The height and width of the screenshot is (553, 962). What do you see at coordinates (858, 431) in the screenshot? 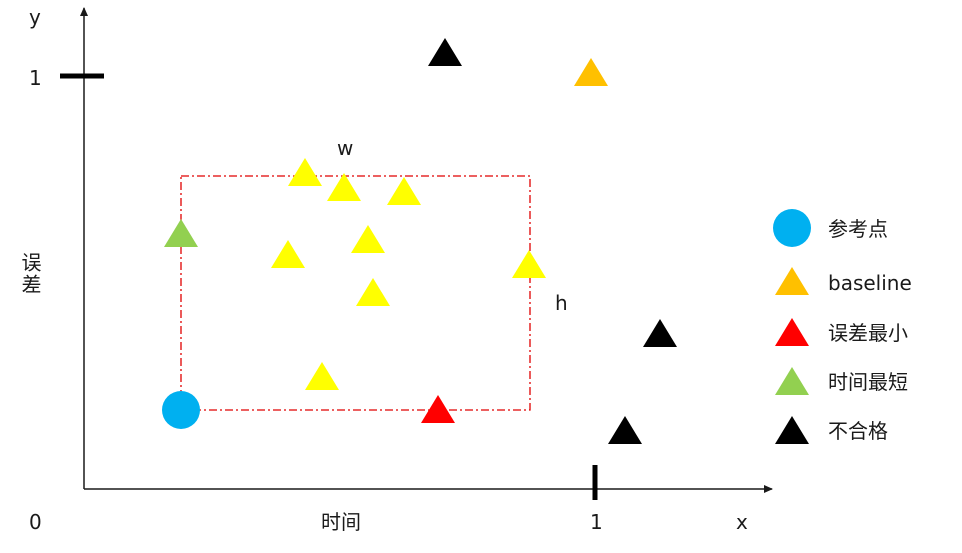
I see `legend-label: 不合格` at bounding box center [858, 431].